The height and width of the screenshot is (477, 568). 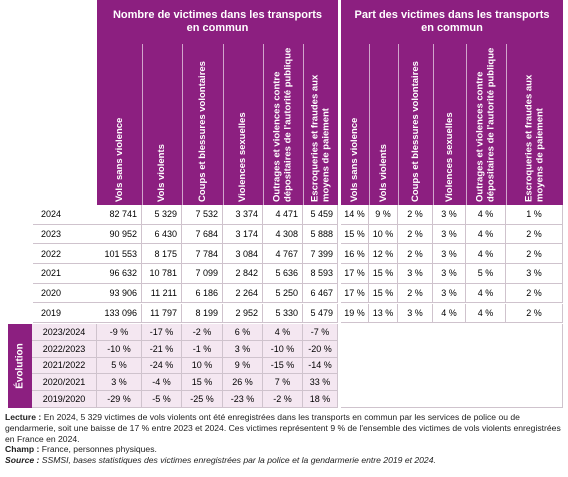 I want to click on share-cell: 5 %, so click(x=486, y=274).